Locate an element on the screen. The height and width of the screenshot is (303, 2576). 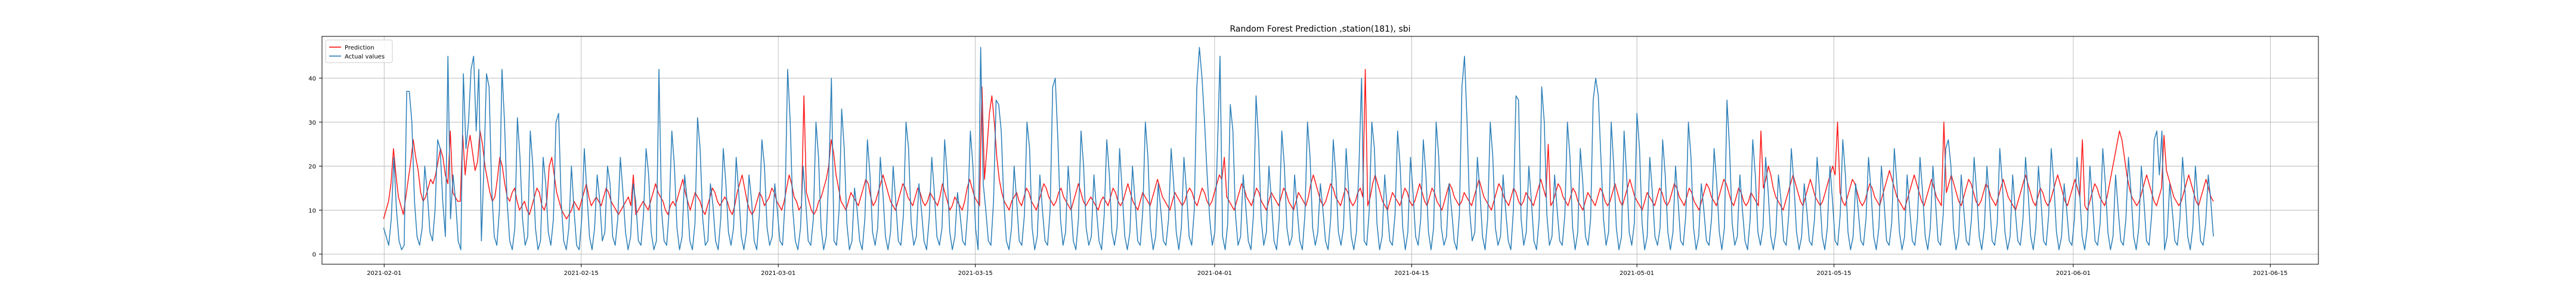
y-tick-label: 0 is located at coordinates (314, 255).